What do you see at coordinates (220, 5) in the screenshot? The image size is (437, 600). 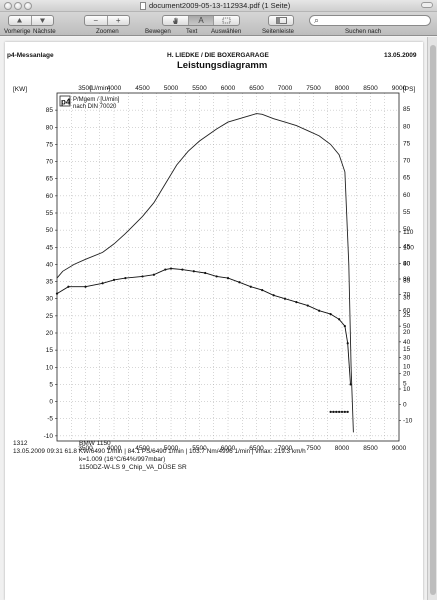 I see `window-title: document2009-05-13-112934.pdf (1 Seite)` at bounding box center [220, 5].